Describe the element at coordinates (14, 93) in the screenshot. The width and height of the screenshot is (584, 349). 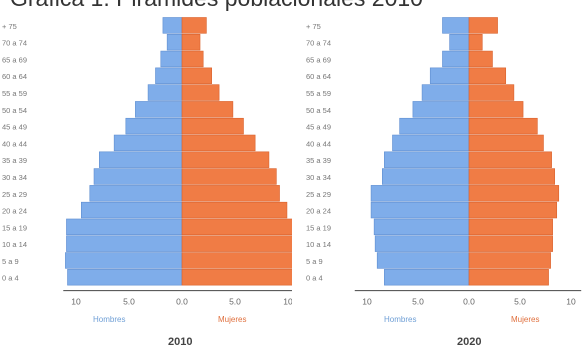
I see `age-label: 55 a 59` at that location.